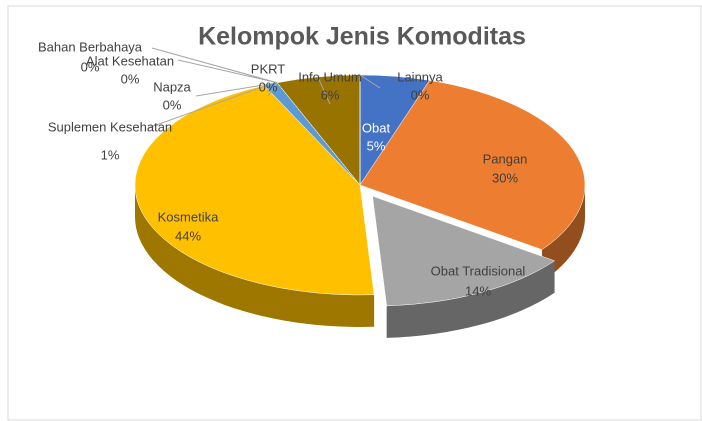  I want to click on category-label: Bahan Berbahaya, so click(90, 46).